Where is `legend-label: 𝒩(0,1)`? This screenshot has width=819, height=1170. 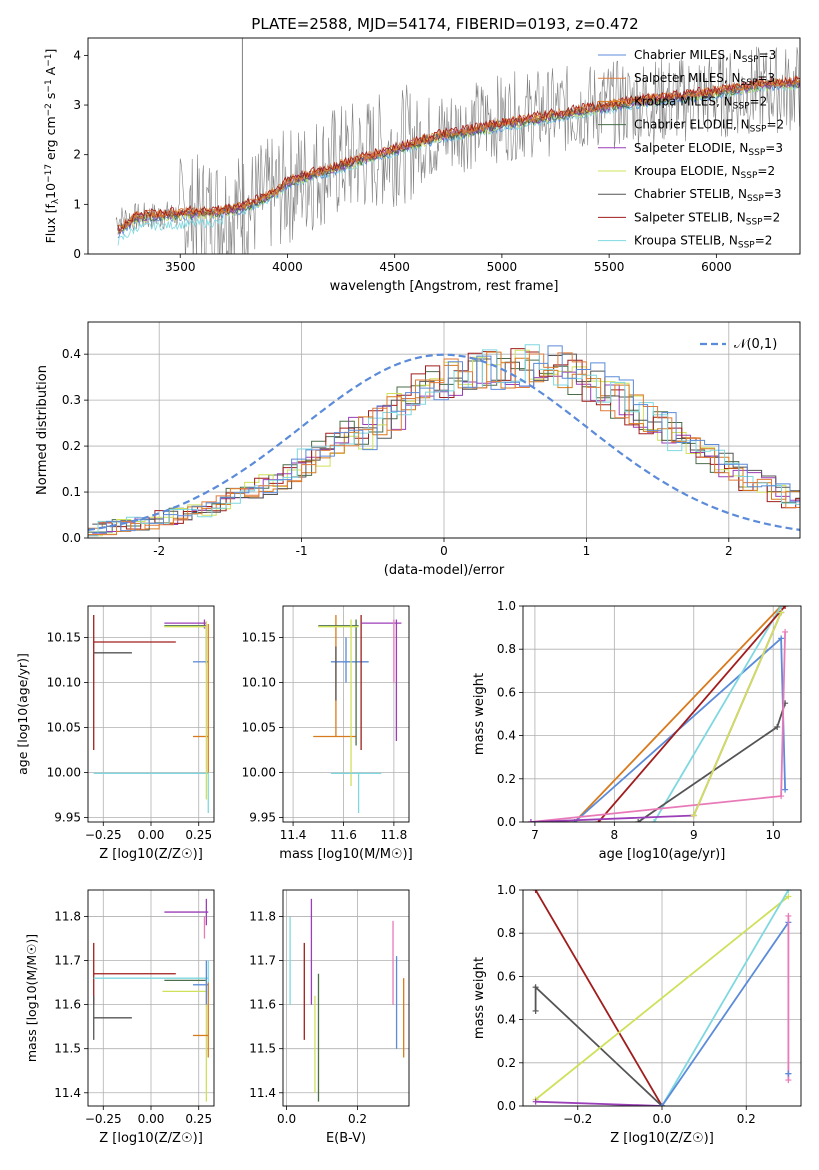 legend-label: 𝒩(0,1) is located at coordinates (755, 344).